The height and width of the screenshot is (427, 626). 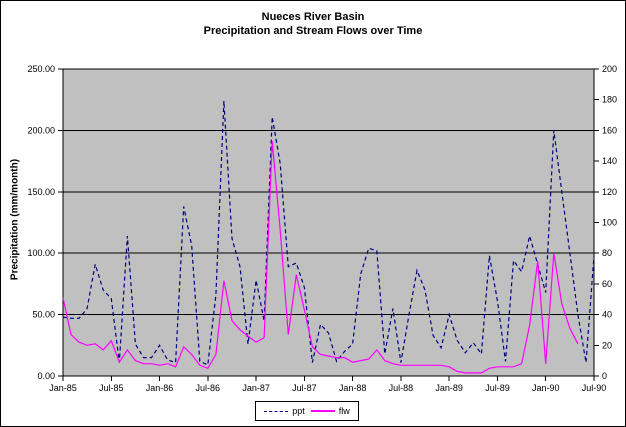 I want to click on right-axis-label: 40, so click(x=607, y=315).